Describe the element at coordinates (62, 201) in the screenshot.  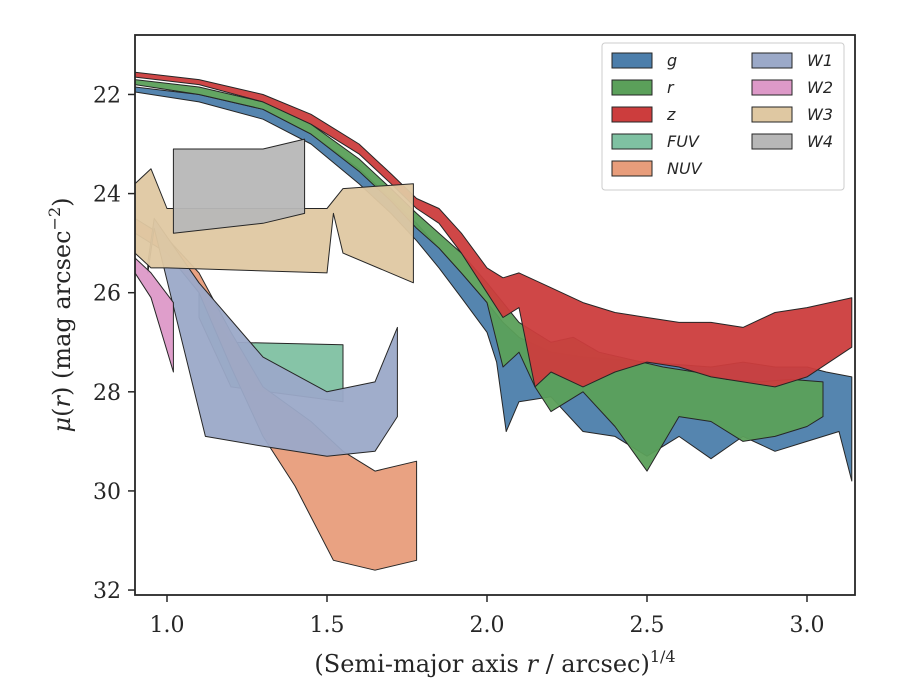
I see `y-axis-label-end: )` at that location.